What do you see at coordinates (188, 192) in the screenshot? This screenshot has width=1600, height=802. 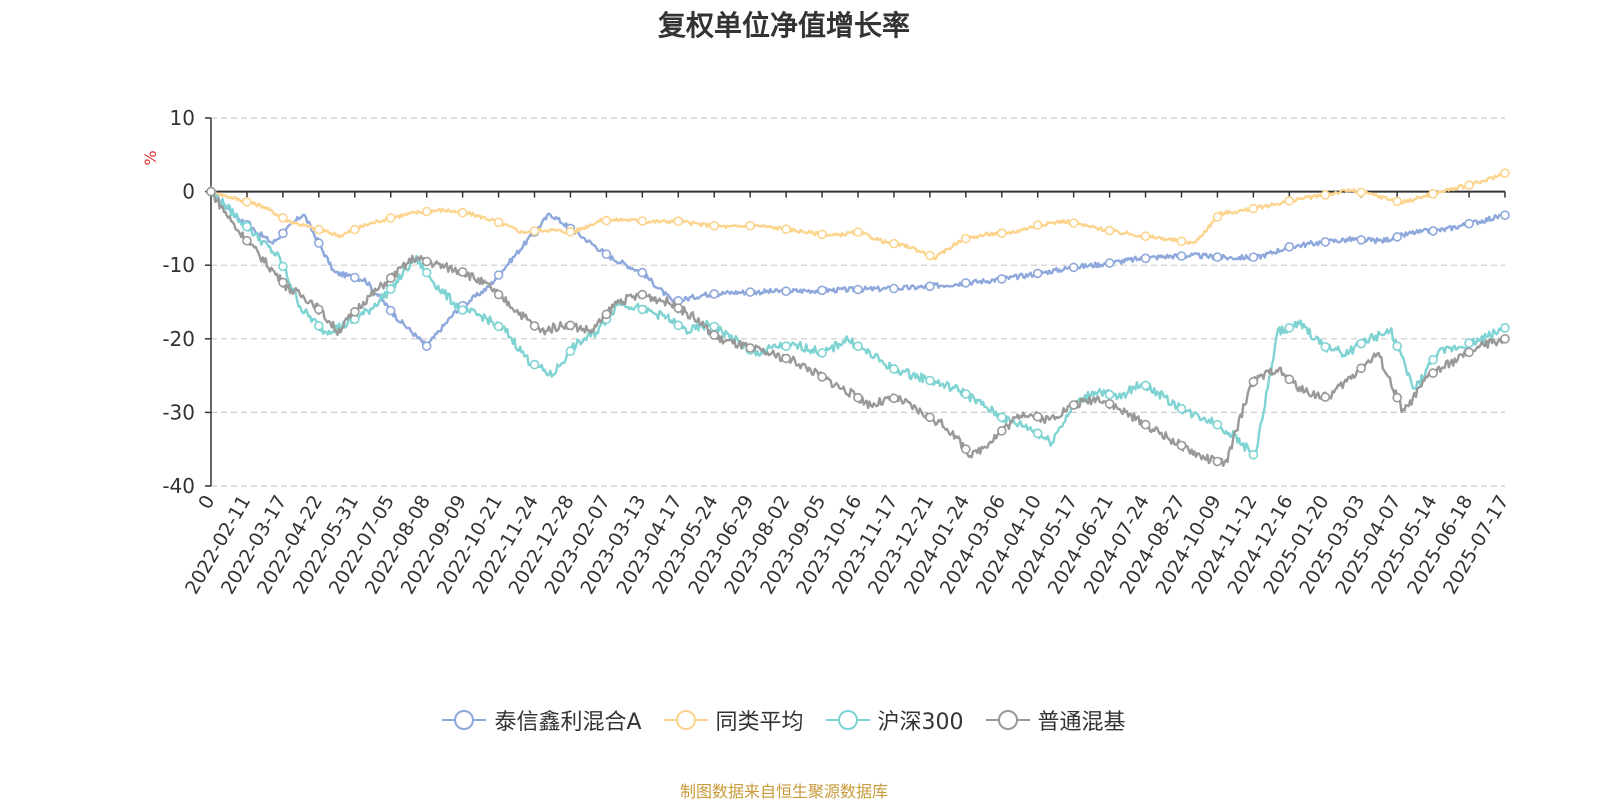 I see `y-tick-label: 0` at bounding box center [188, 192].